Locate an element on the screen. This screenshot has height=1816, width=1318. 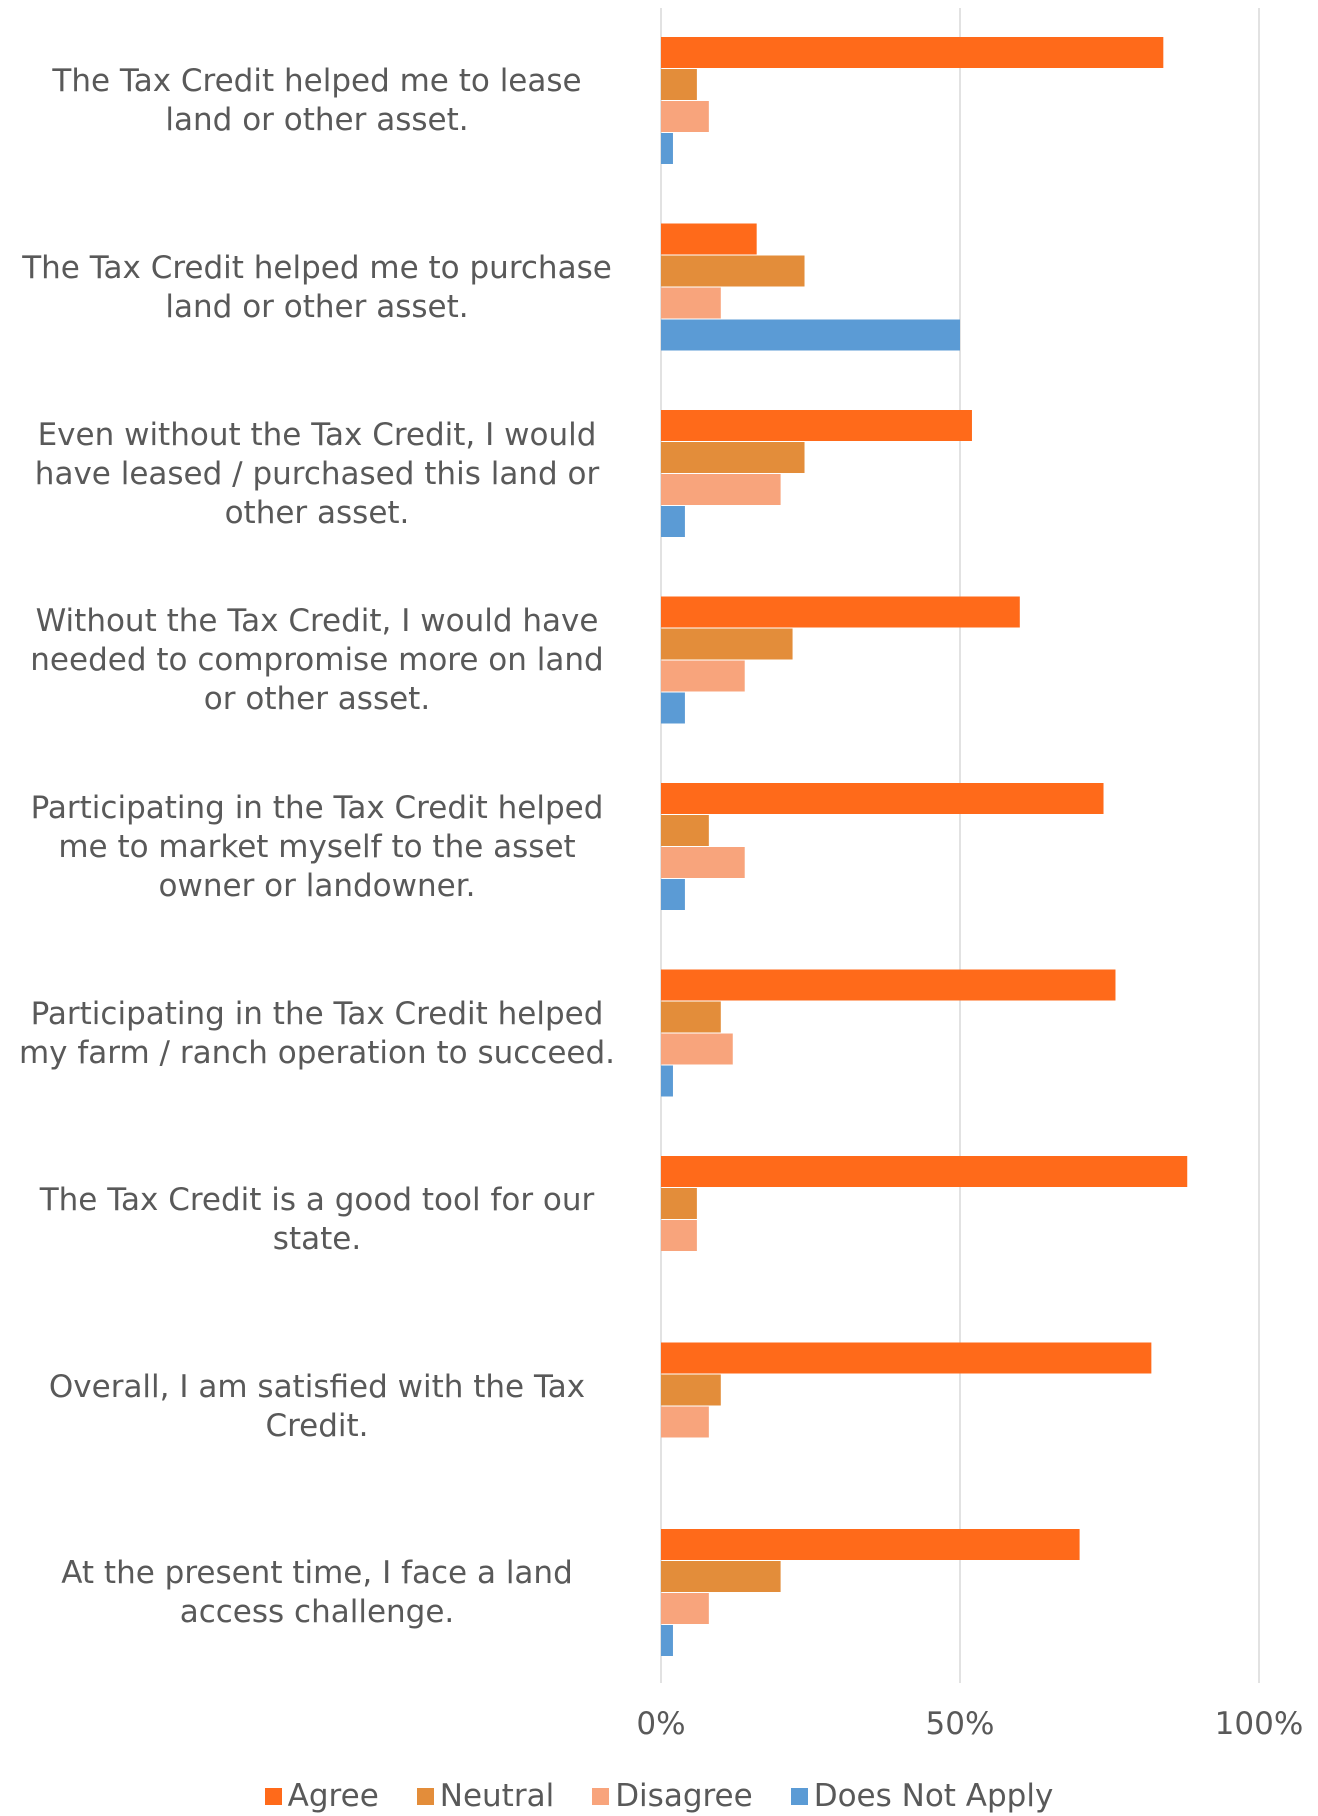
legend-label: Neutral is located at coordinates (497, 1796).